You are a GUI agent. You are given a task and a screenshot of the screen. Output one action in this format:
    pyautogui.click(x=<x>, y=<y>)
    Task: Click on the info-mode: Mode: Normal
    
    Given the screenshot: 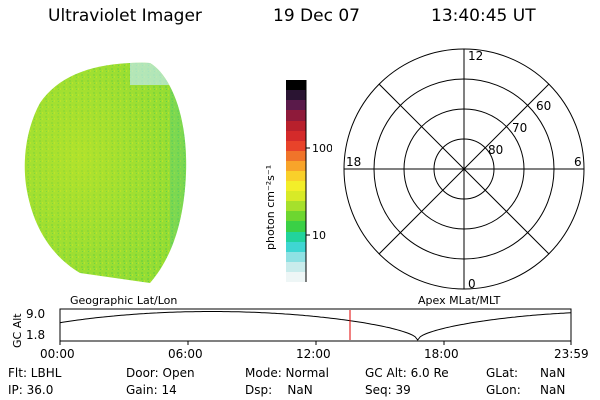 What is the action you would take?
    pyautogui.click(x=287, y=373)
    